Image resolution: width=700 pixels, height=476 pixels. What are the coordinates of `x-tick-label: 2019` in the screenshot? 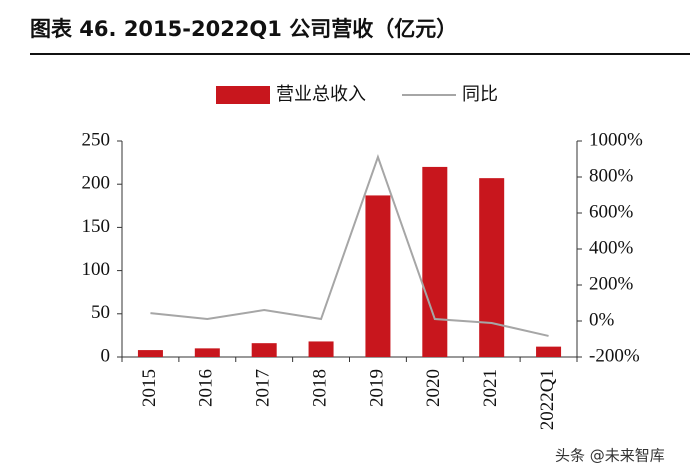 It's located at (376, 388).